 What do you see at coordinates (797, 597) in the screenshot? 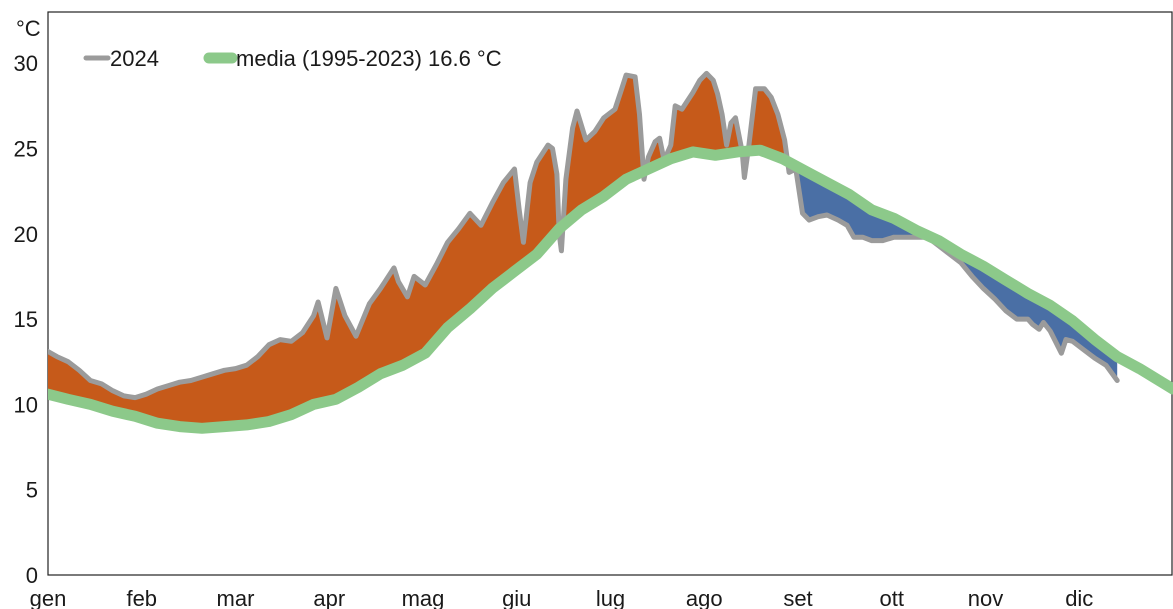
I see `x-tick-label: set` at bounding box center [797, 597].